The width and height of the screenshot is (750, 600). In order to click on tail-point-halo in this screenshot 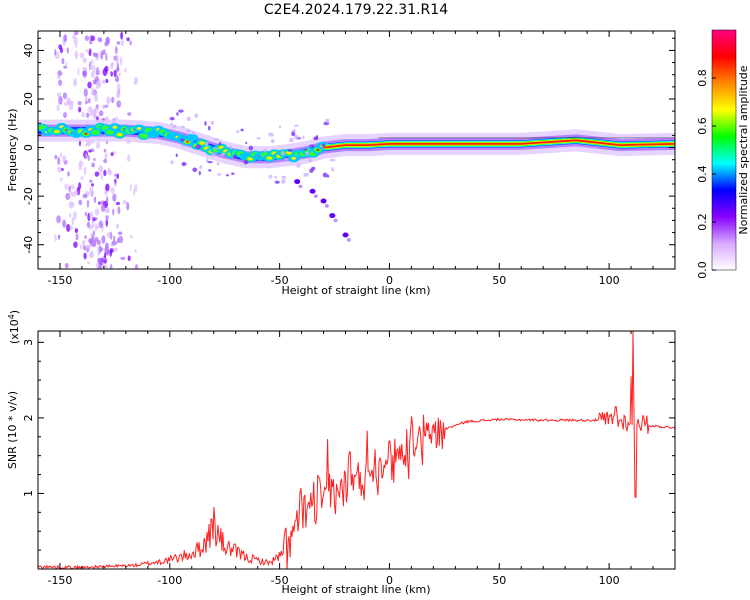, I will do `click(335, 220)`.